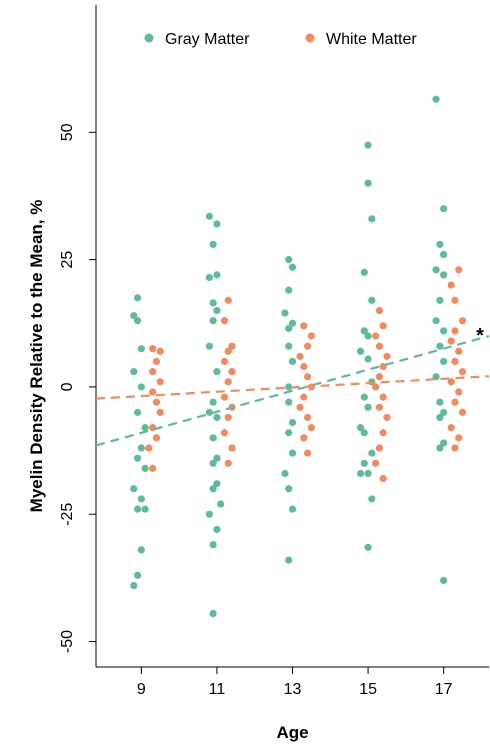 The width and height of the screenshot is (490, 746). What do you see at coordinates (310, 38) in the screenshot?
I see `legend-white-matter-marker` at bounding box center [310, 38].